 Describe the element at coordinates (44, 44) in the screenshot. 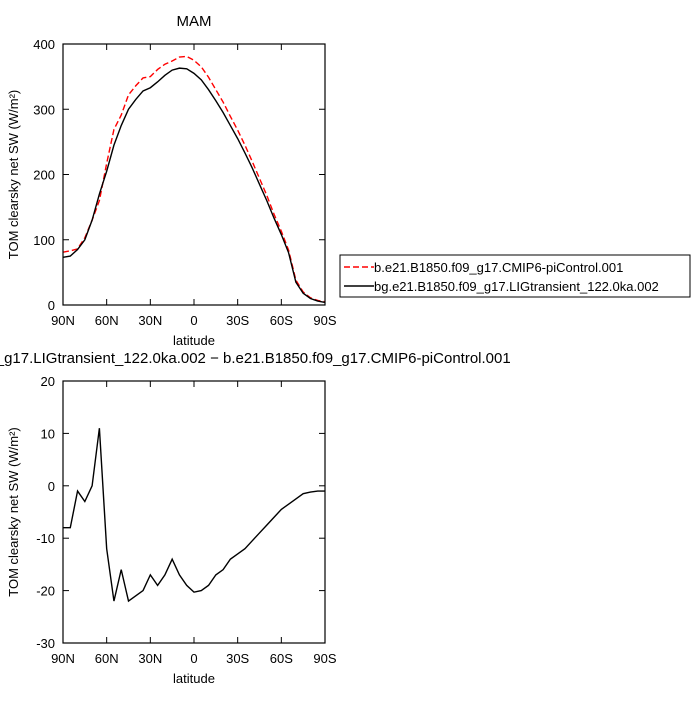

I see `y-tick-label: 400` at that location.